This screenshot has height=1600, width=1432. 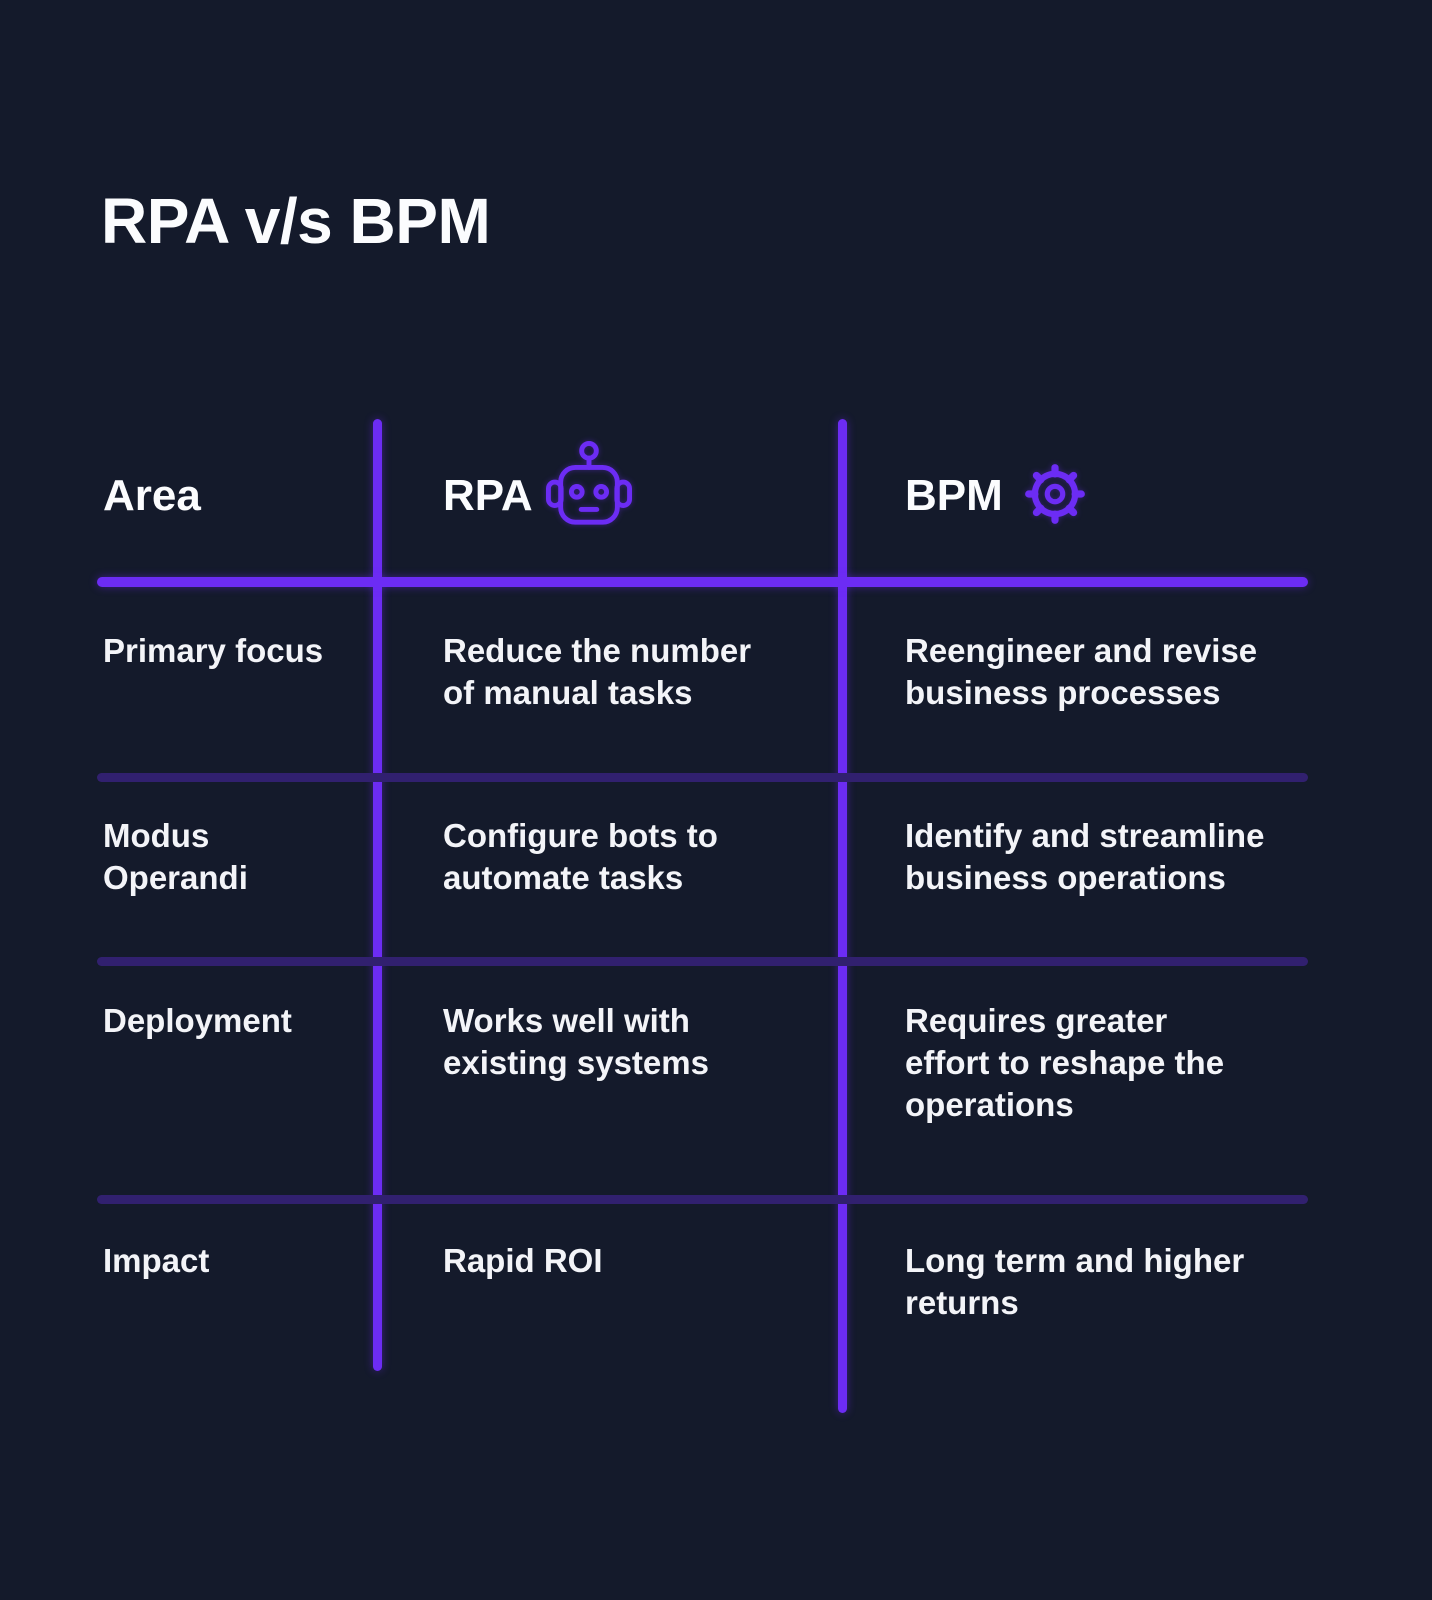 What do you see at coordinates (1075, 1281) in the screenshot?
I see `cell-bpm-impact: Long term and higher returns` at bounding box center [1075, 1281].